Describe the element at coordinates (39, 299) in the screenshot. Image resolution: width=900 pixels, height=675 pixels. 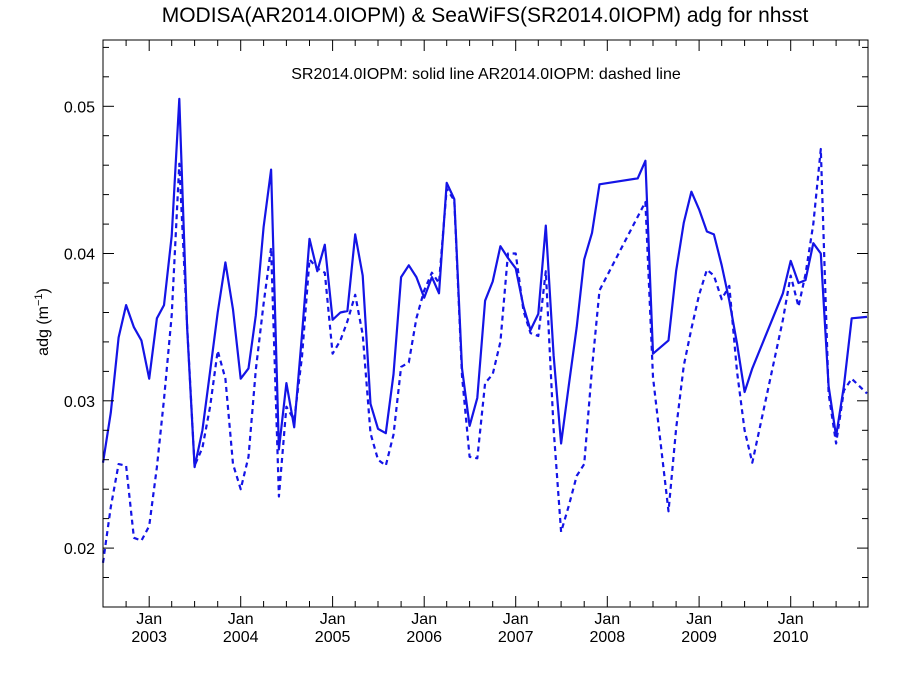
I see `y-axis-label-exponent: −1` at that location.